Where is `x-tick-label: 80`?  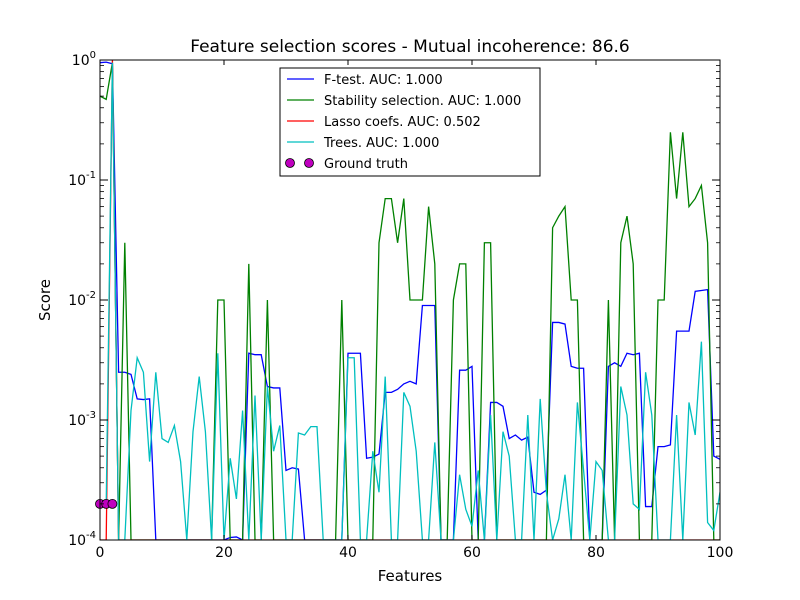
x-tick-label: 80 is located at coordinates (596, 553).